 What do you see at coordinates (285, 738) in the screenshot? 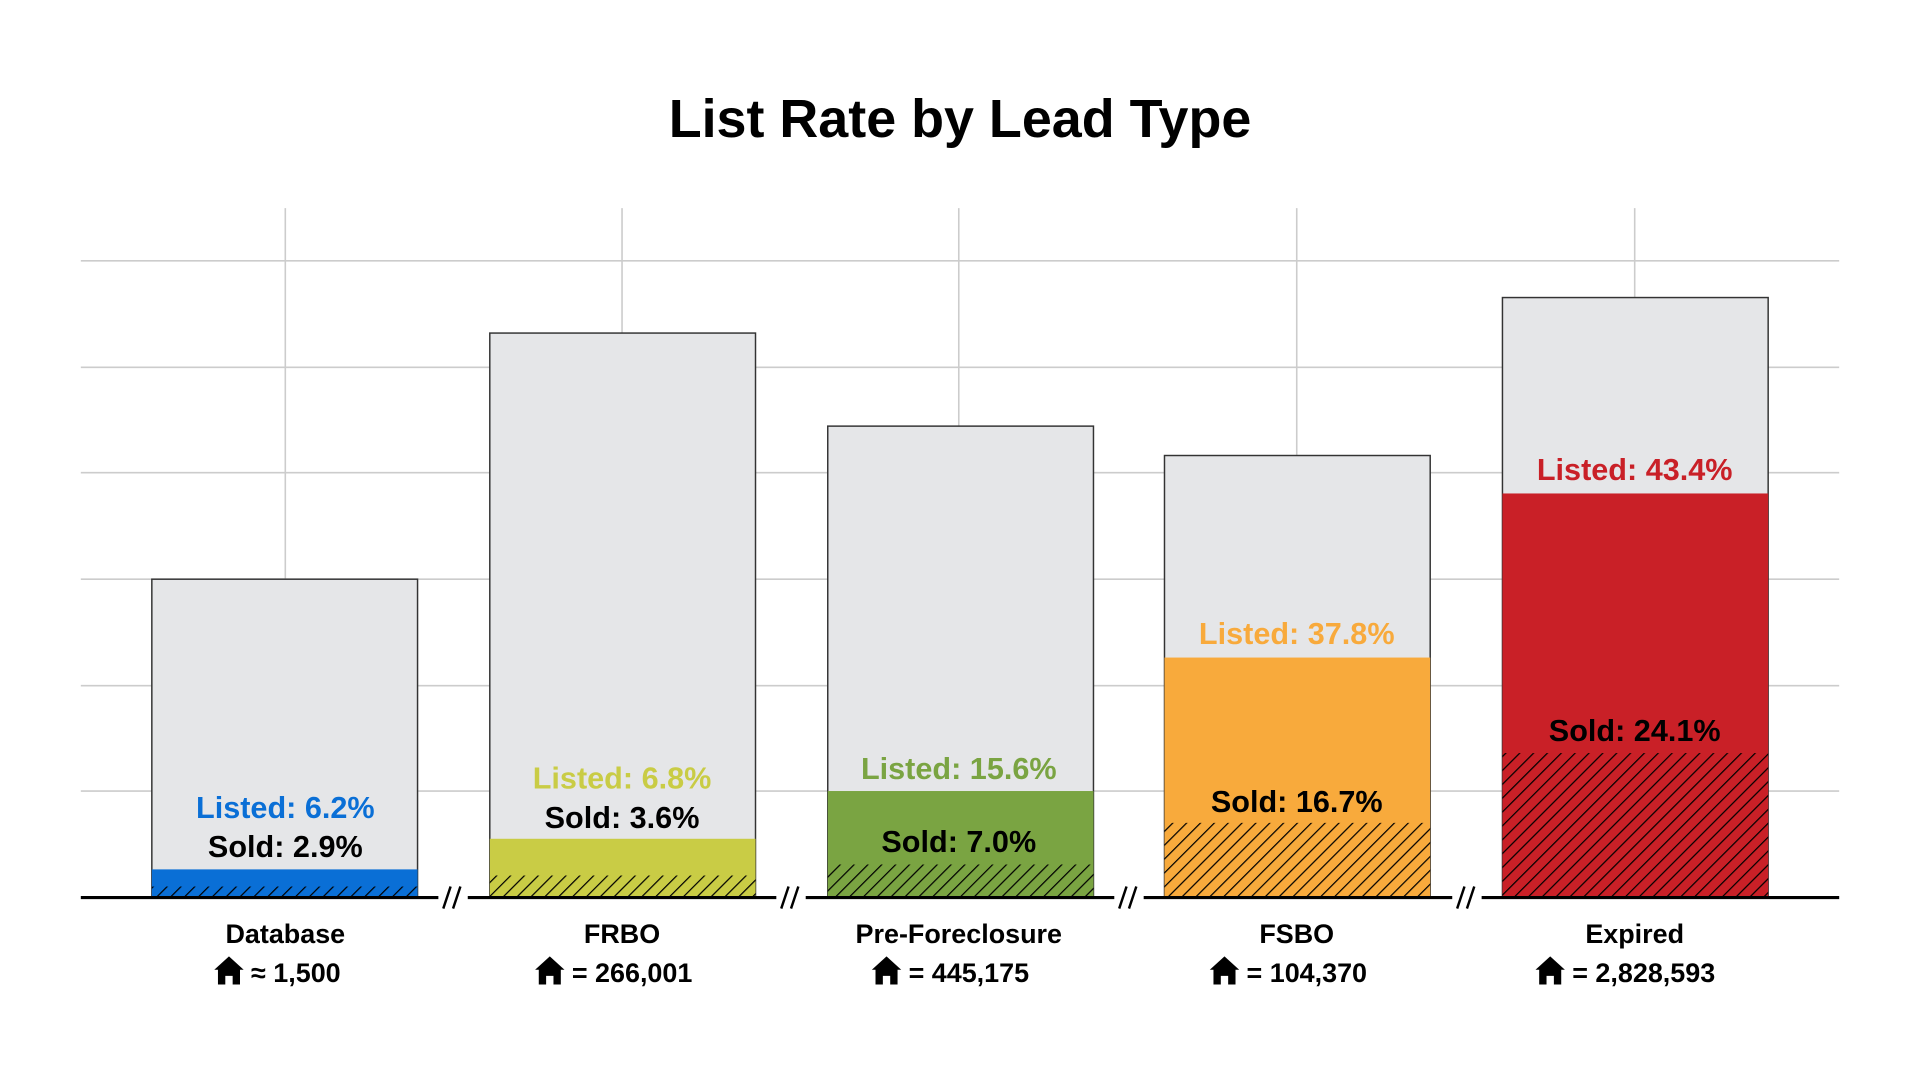
I see `bar-database: Listed: 6.2% Sold: 2.9%` at bounding box center [285, 738].